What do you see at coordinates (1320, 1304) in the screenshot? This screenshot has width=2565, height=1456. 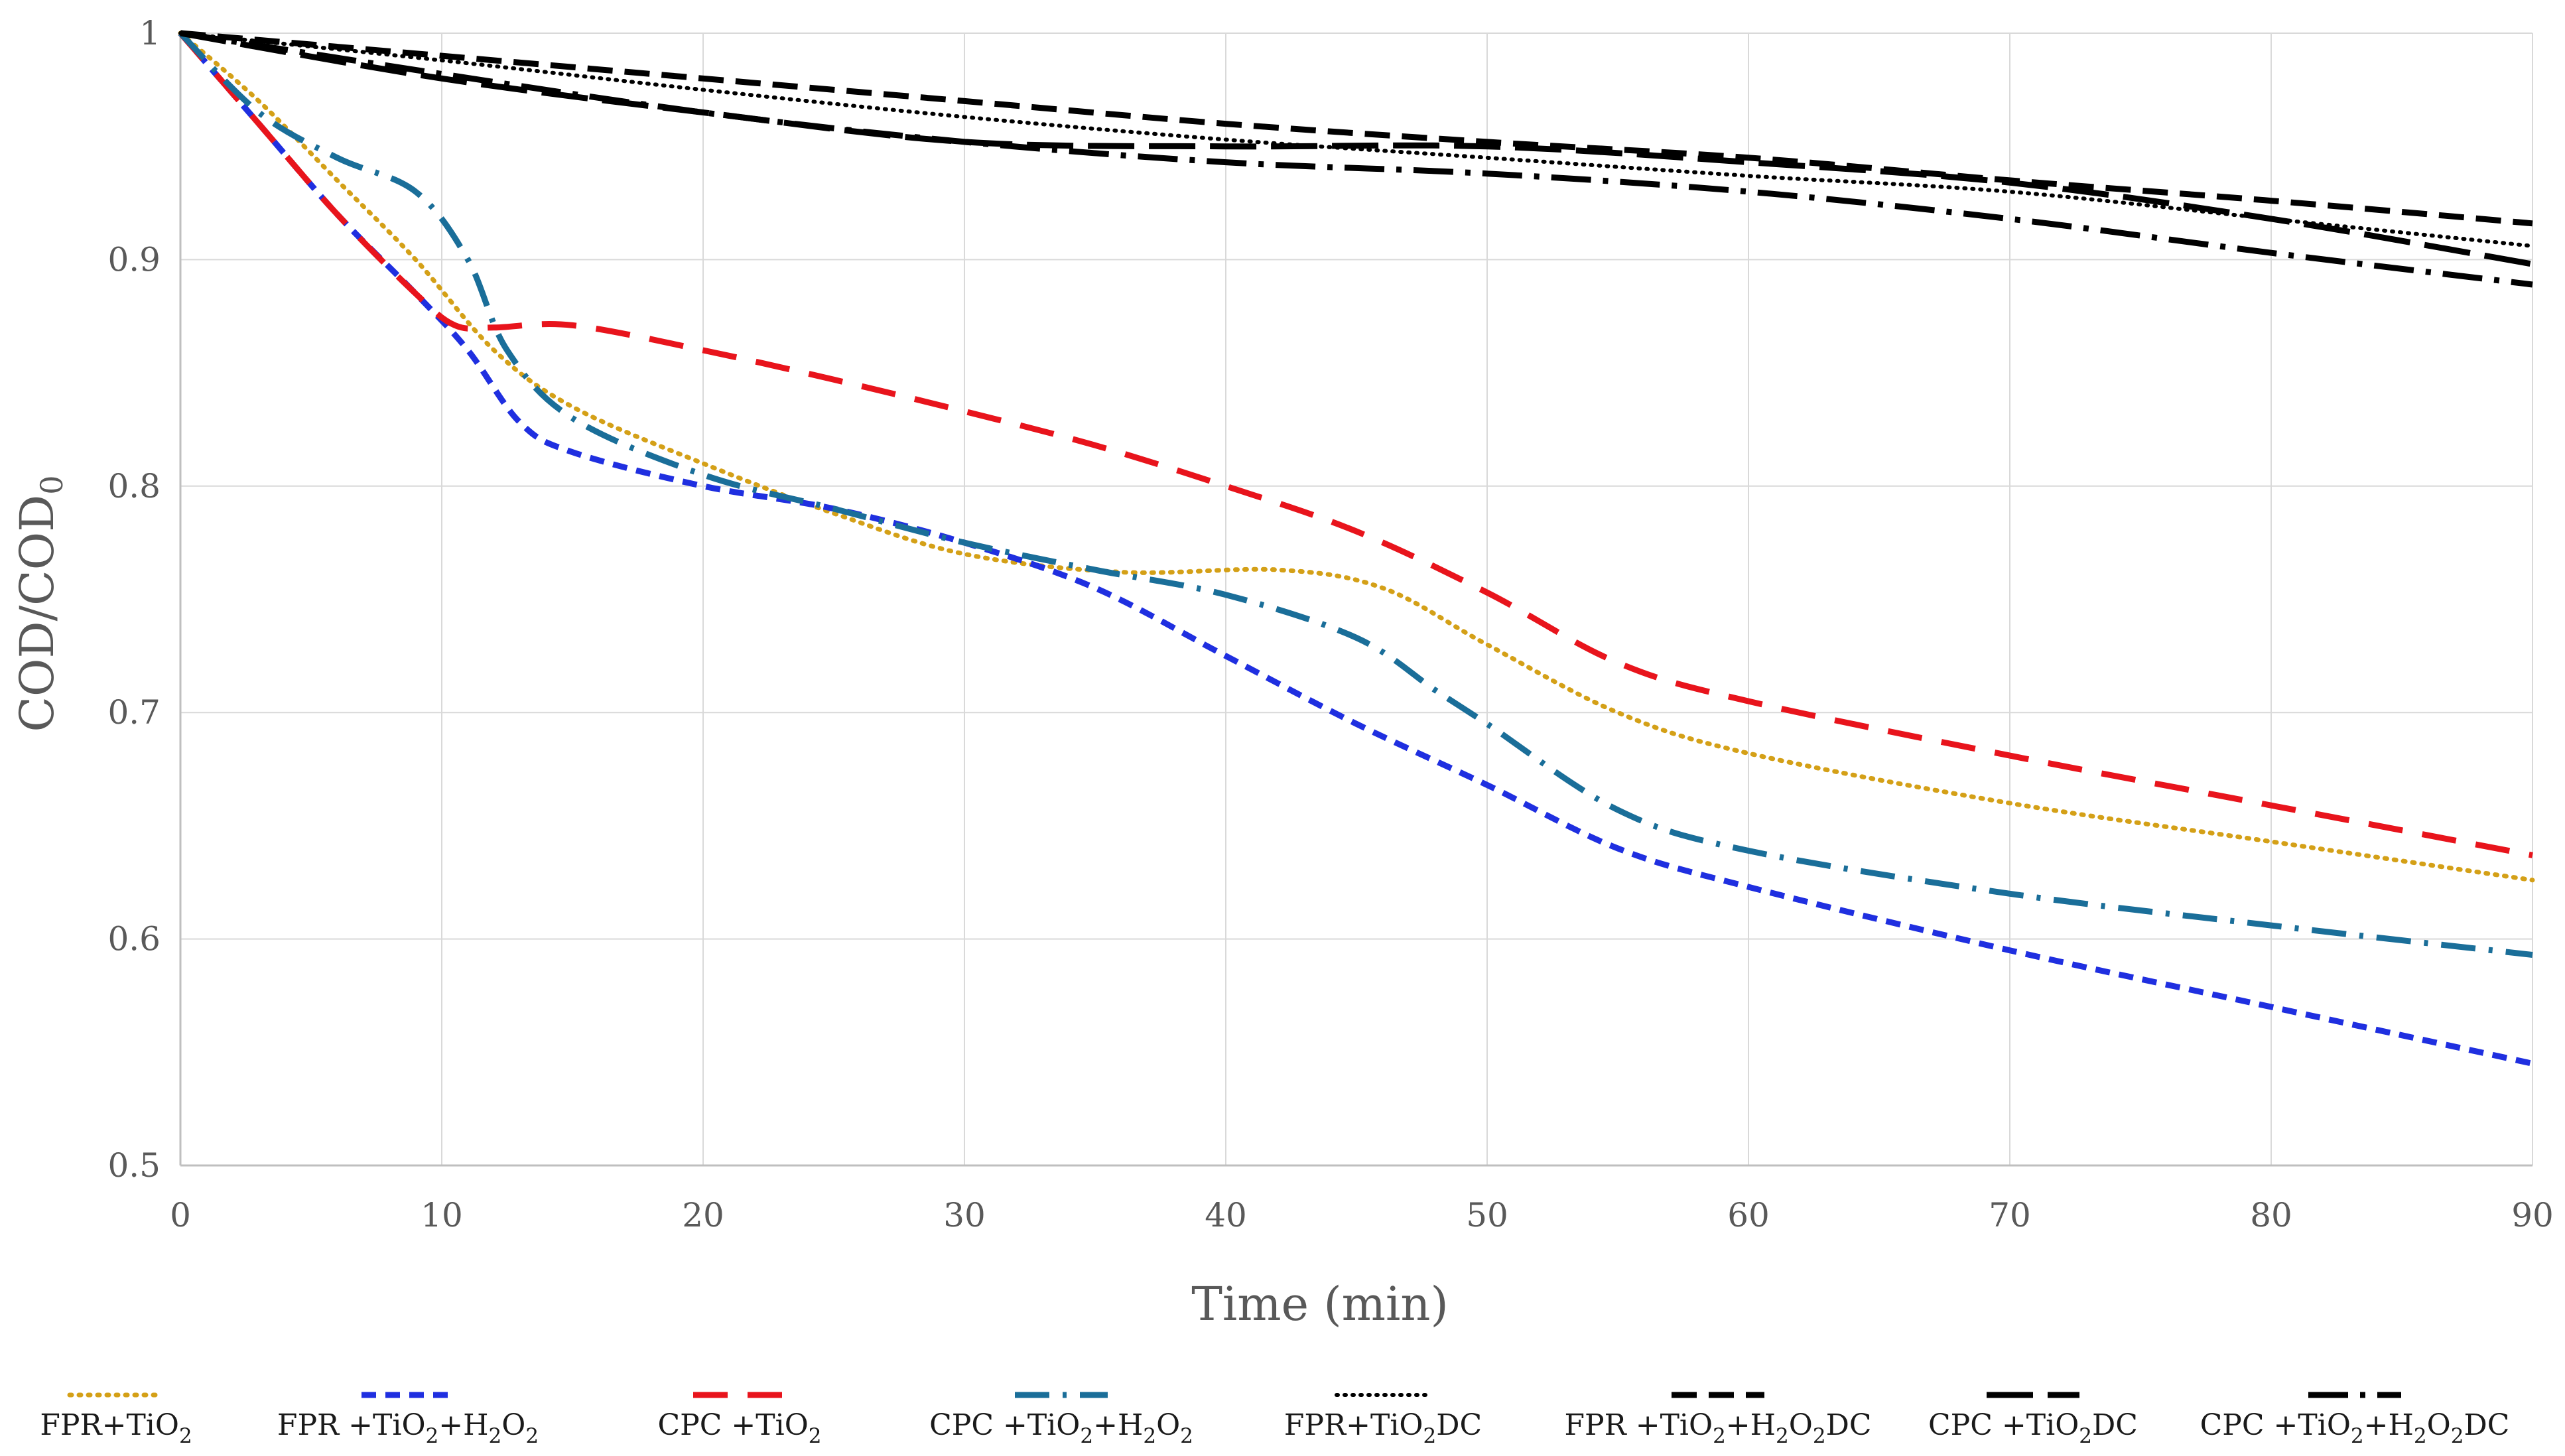 I see `x-axis-title: Time (min)` at bounding box center [1320, 1304].